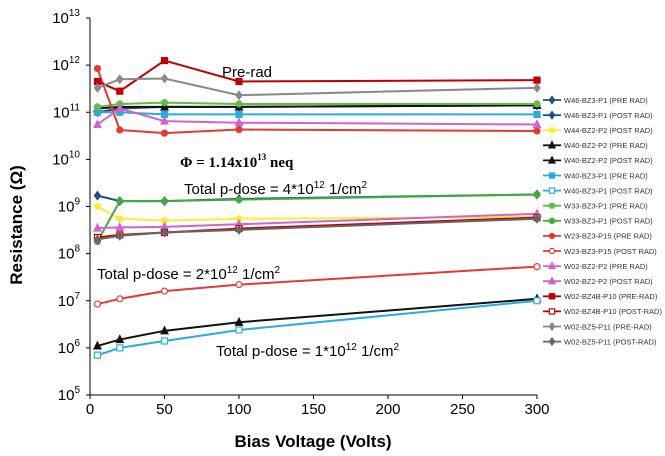  I want to click on legend-entry: W46-BZ3-P1 (POST RAD), so click(598, 115).